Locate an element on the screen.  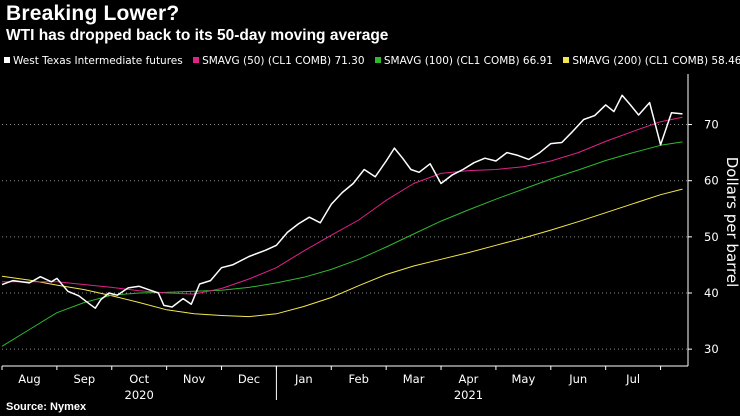
legend-label-sma200: SMAVG (200) (CL1 COMB) 58.46 is located at coordinates (656, 61).